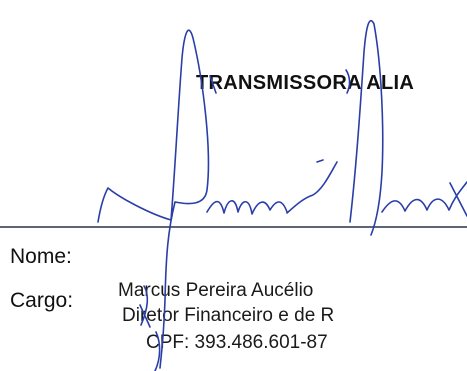 The width and height of the screenshot is (467, 371). What do you see at coordinates (233, 227) in the screenshot?
I see `signature-line` at bounding box center [233, 227].